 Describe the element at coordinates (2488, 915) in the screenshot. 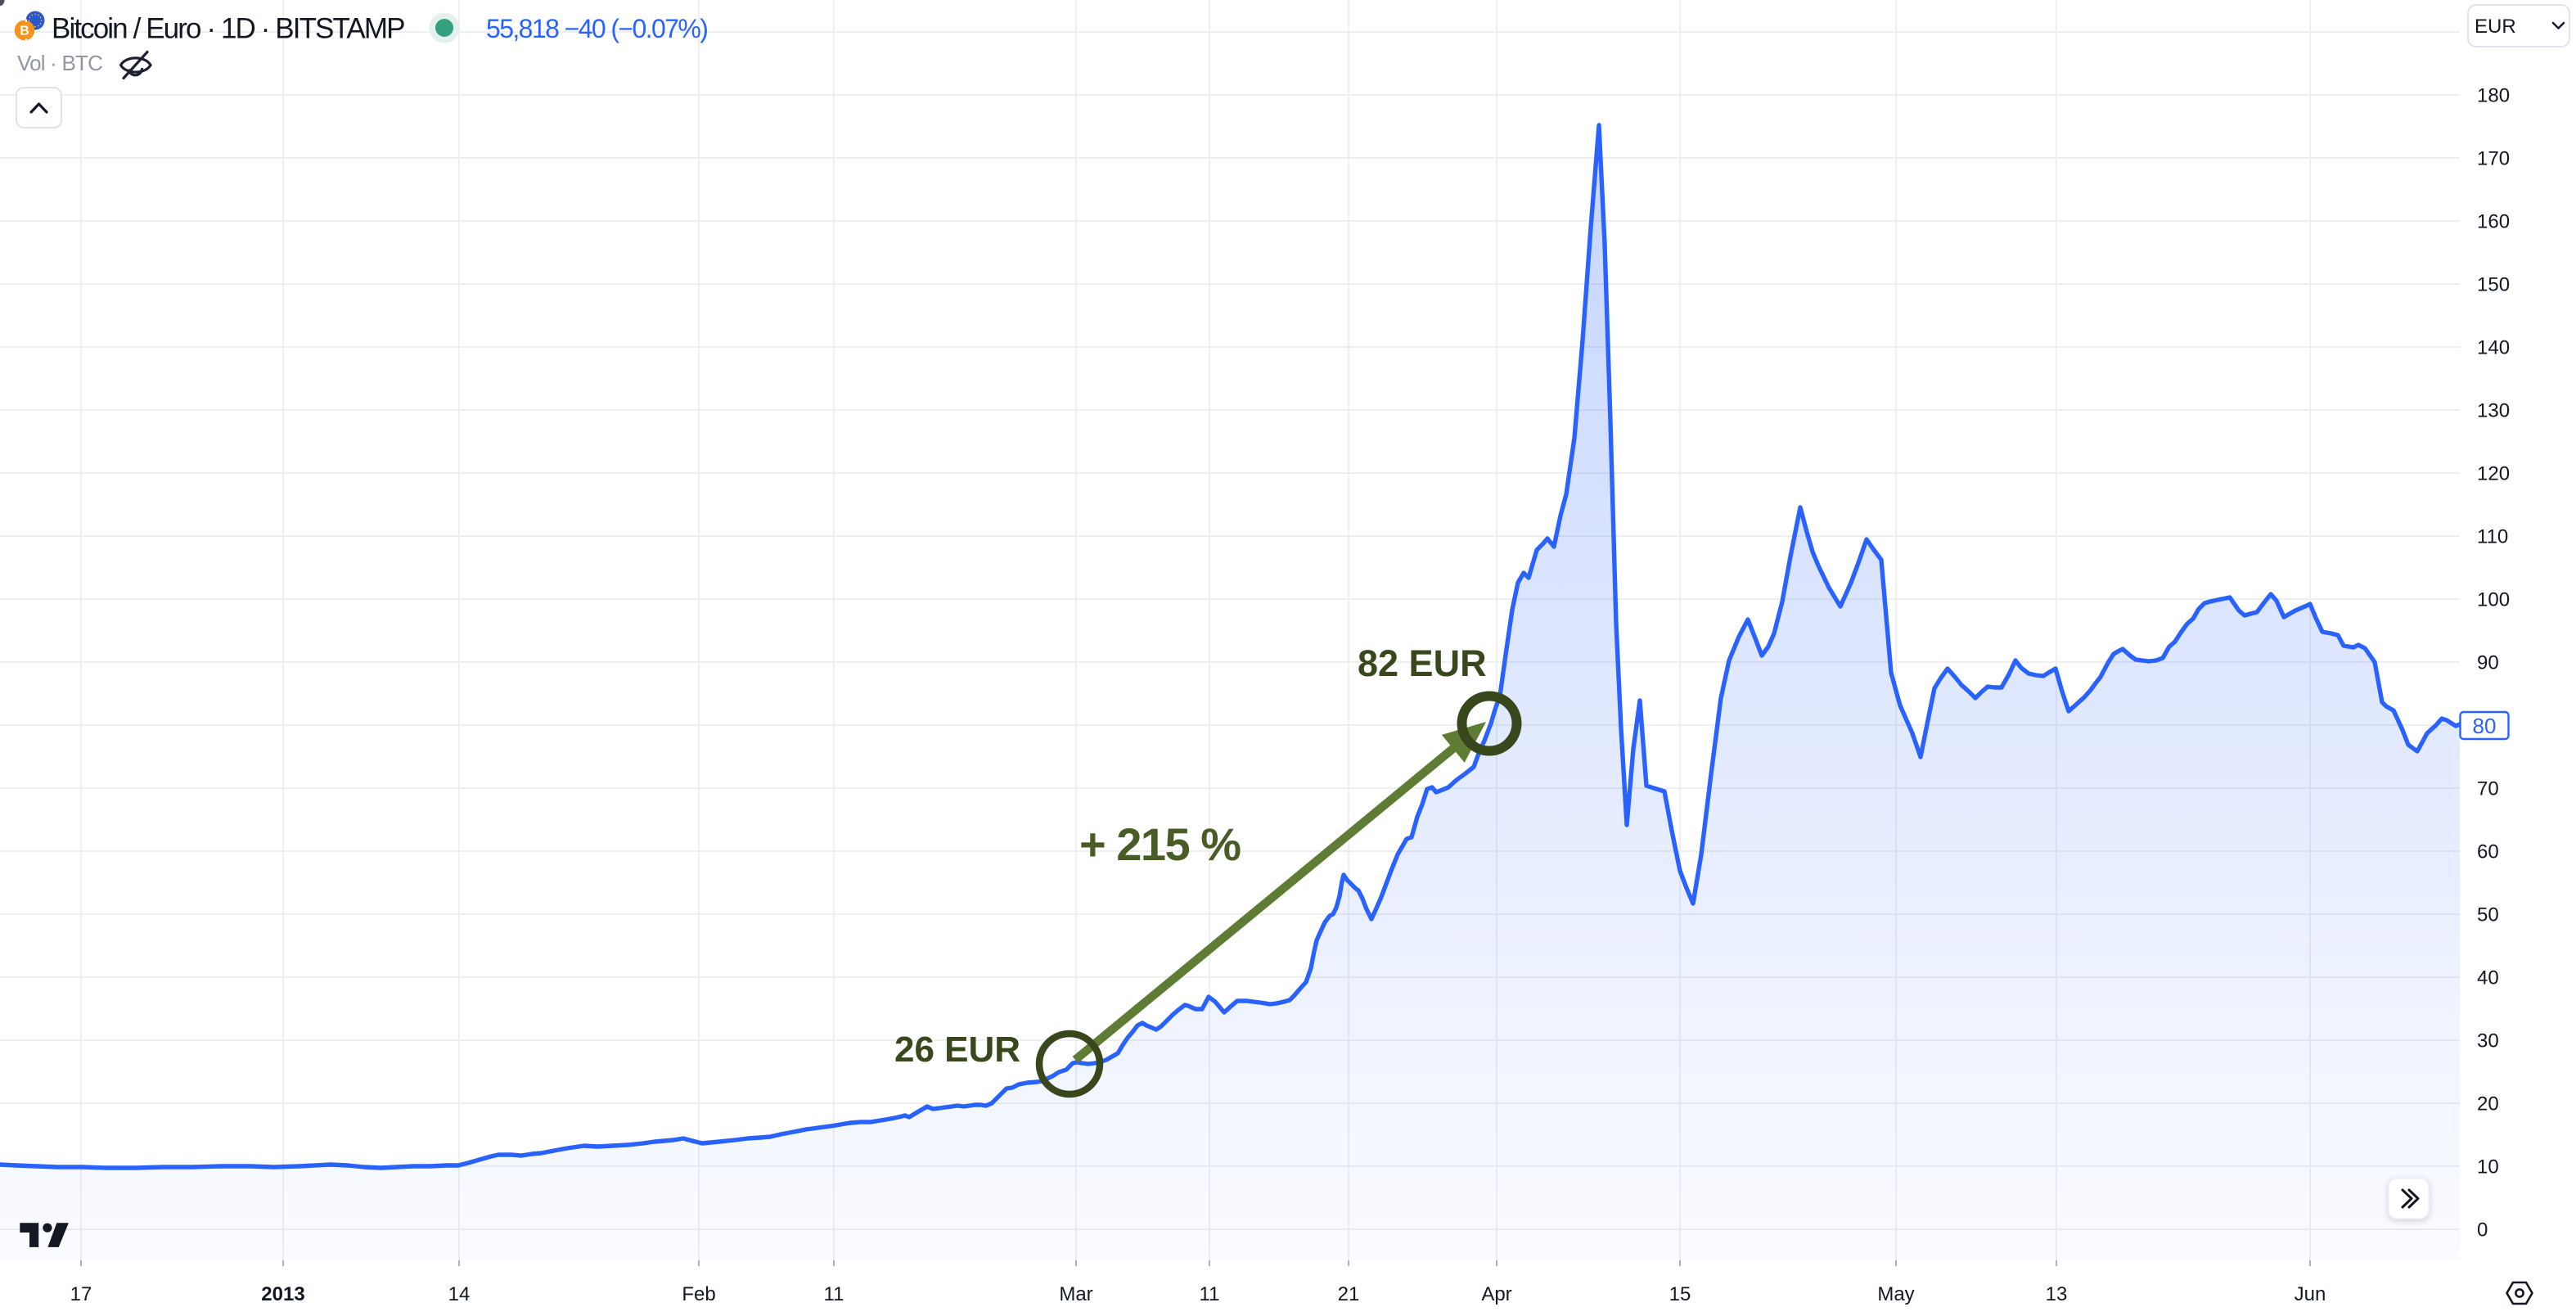

I see `svg-text: 50` at that location.